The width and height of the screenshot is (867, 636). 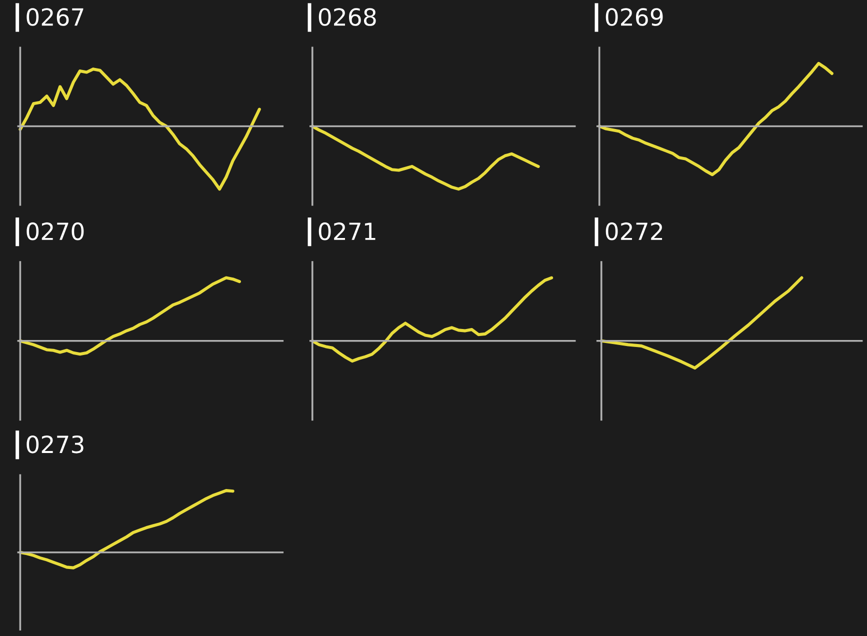 What do you see at coordinates (347, 231) in the screenshot?
I see `chart-title: 0271` at bounding box center [347, 231].